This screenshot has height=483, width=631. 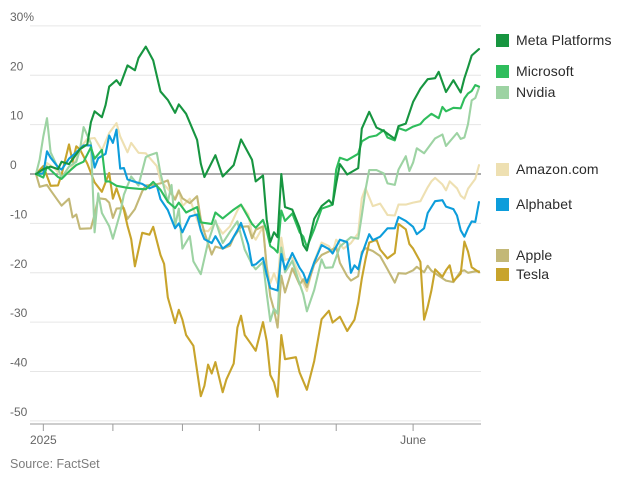 What do you see at coordinates (502, 274) in the screenshot?
I see `tesla-swatch-icon` at bounding box center [502, 274].